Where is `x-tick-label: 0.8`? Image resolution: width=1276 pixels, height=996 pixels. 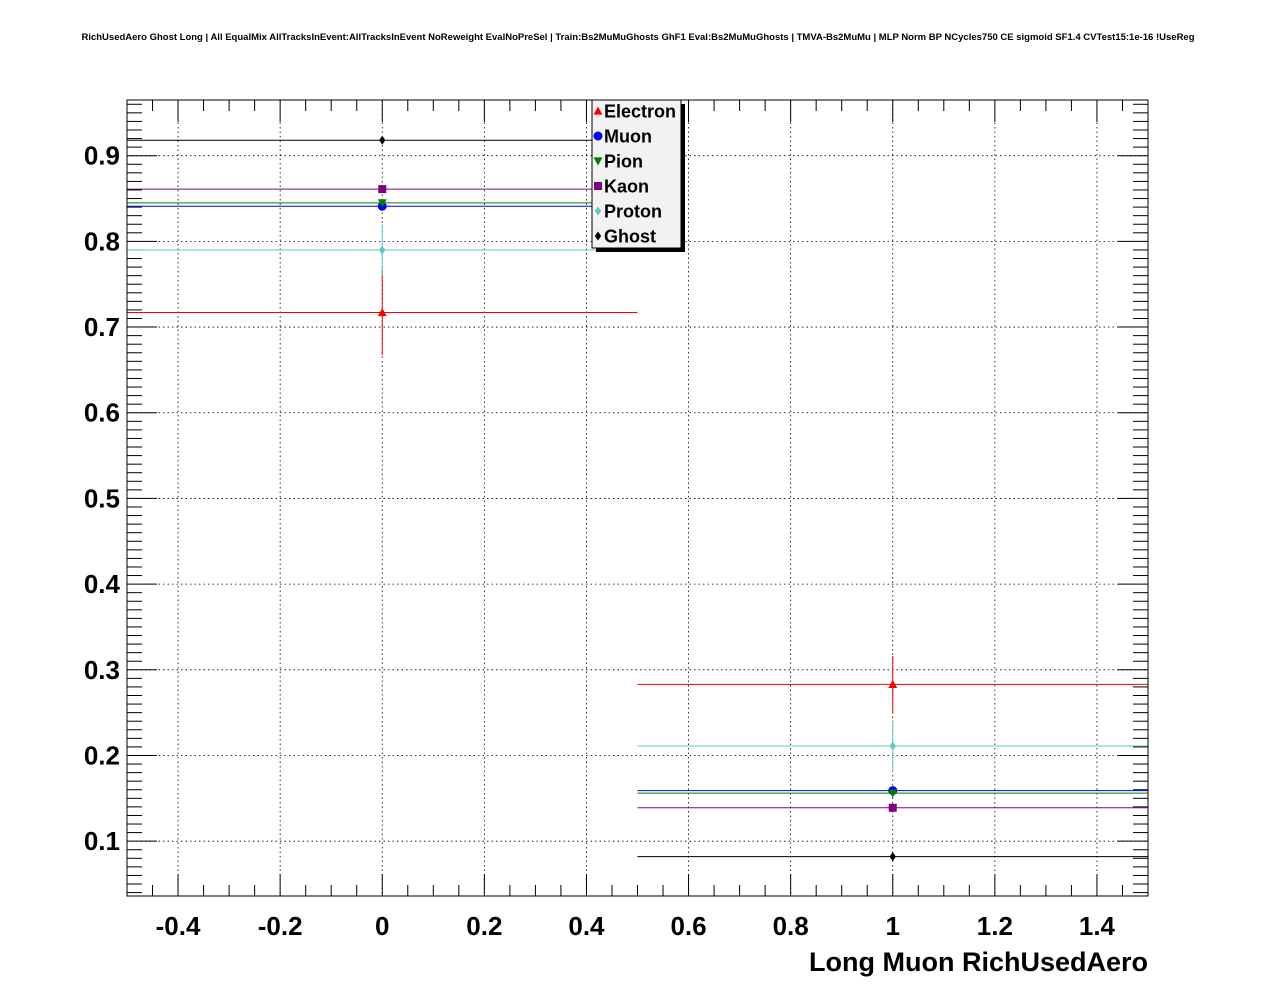 x-tick-label: 0.8 is located at coordinates (791, 926).